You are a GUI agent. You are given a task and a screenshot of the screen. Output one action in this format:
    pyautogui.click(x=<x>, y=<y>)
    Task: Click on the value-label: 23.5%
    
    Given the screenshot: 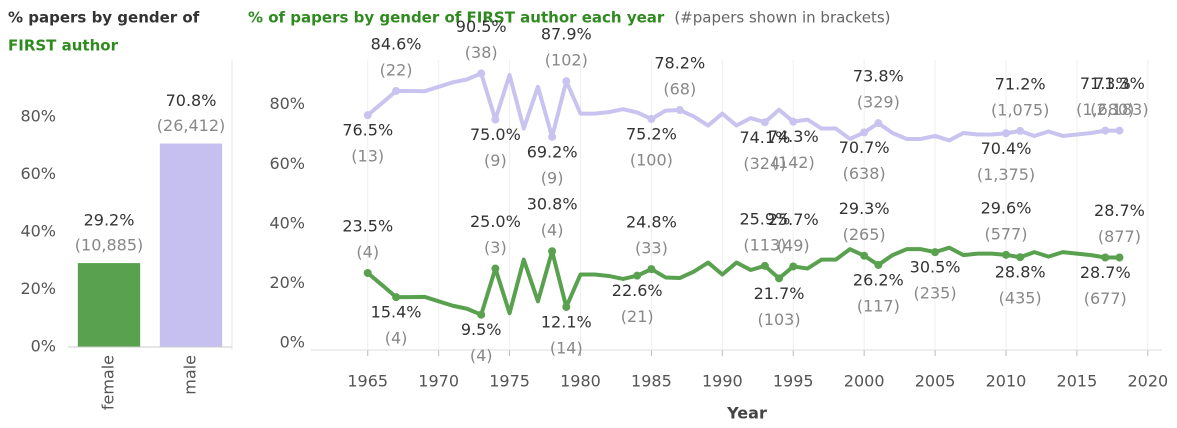 What is the action you would take?
    pyautogui.click(x=367, y=225)
    